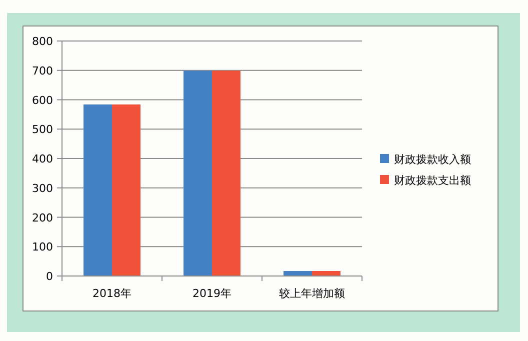 This screenshot has height=341, width=528. I want to click on x-tick-label: 2018年, so click(112, 293).